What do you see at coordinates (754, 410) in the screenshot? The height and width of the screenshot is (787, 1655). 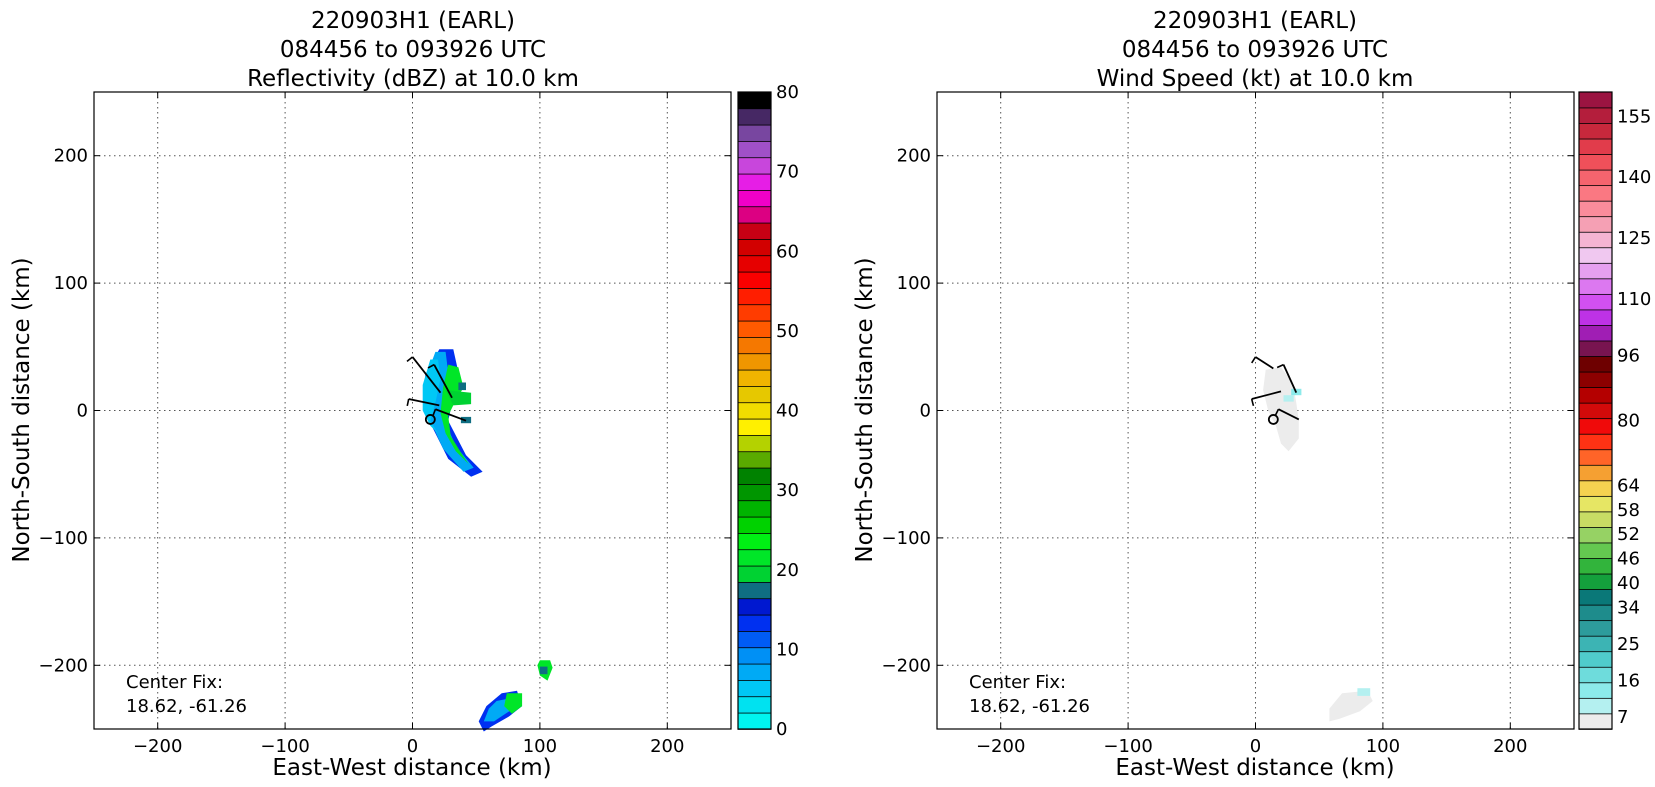 I see `colorbar-frame` at bounding box center [754, 410].